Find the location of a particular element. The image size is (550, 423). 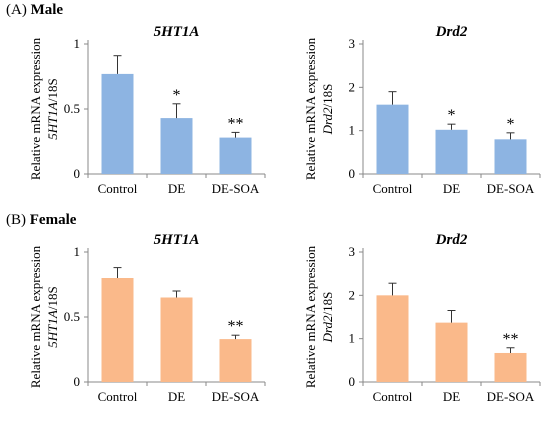

section-tag: (A) is located at coordinates (16, 10).